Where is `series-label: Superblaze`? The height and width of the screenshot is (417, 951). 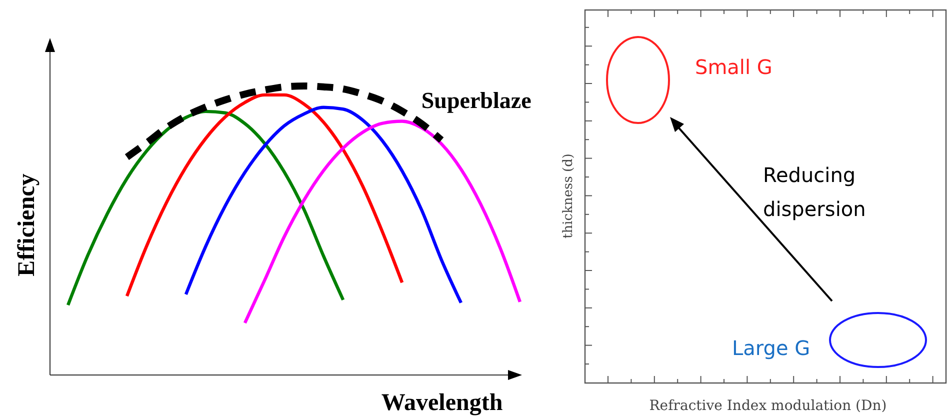
series-label: Superblaze is located at coordinates (476, 101).